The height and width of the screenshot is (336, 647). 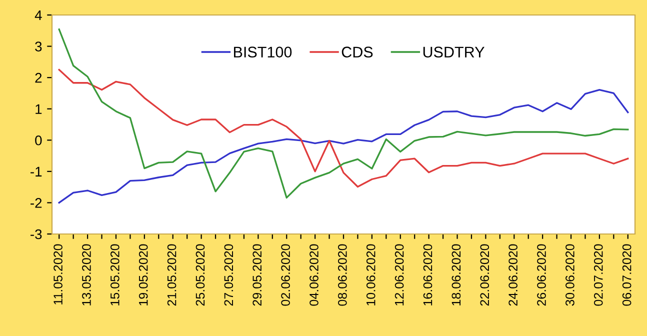 What do you see at coordinates (39, 109) in the screenshot?
I see `y-tick-label: 1` at bounding box center [39, 109].